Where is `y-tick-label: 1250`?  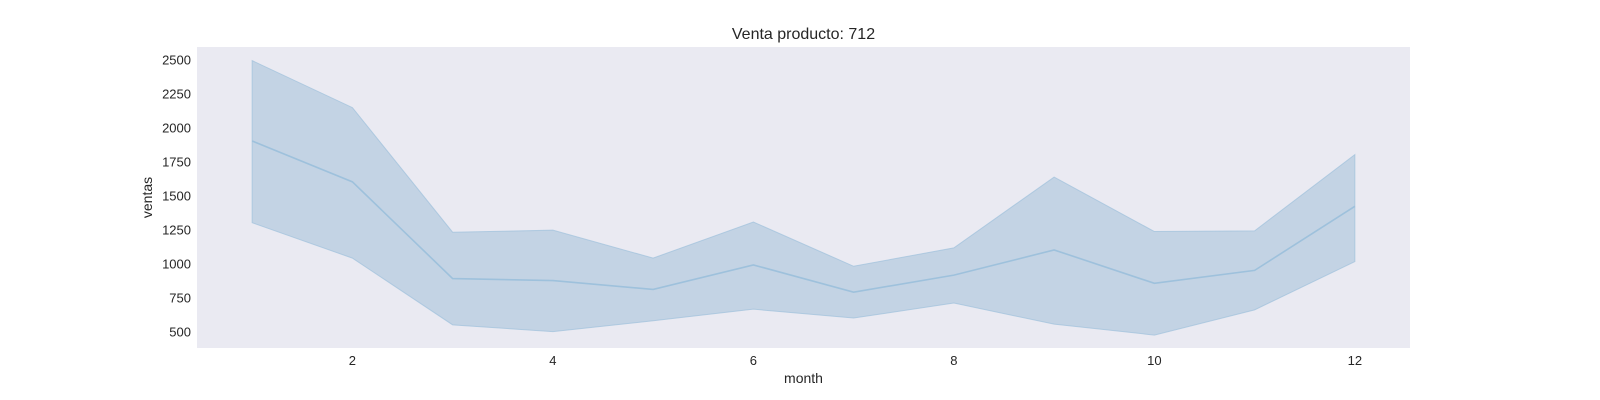 y-tick-label: 1250 is located at coordinates (176, 230).